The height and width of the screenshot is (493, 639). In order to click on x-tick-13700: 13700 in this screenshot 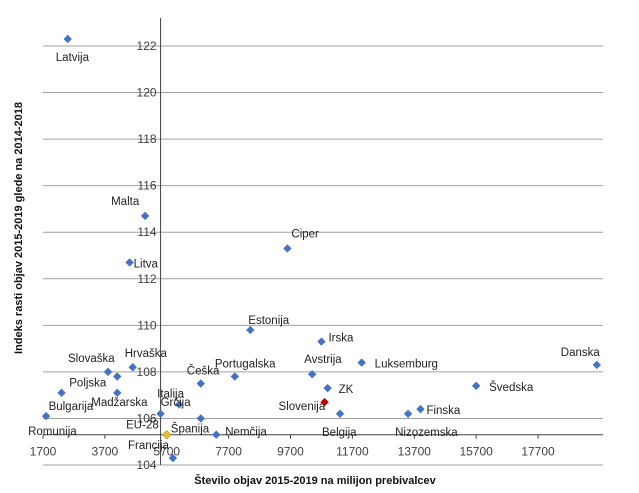, I will do `click(415, 452)`.